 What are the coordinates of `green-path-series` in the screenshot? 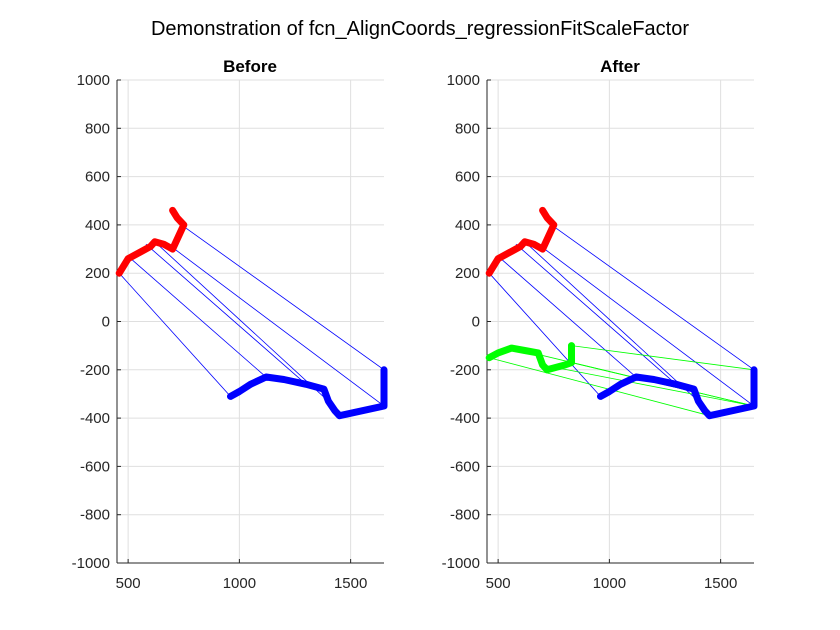 It's located at (530, 358).